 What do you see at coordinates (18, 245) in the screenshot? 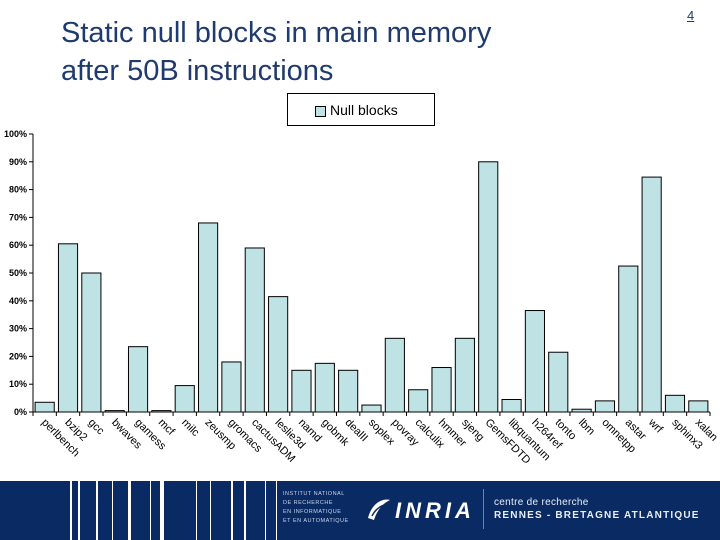
I see `y-tick-label: 60%` at bounding box center [18, 245].